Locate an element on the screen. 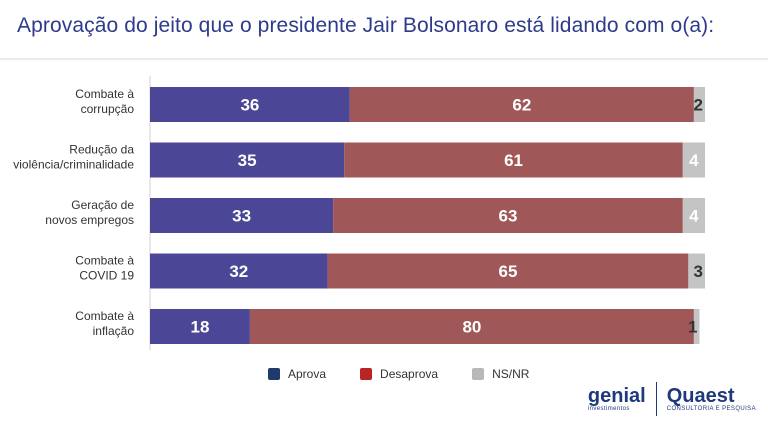 The height and width of the screenshot is (426, 768). data-label: 1 is located at coordinates (692, 327).